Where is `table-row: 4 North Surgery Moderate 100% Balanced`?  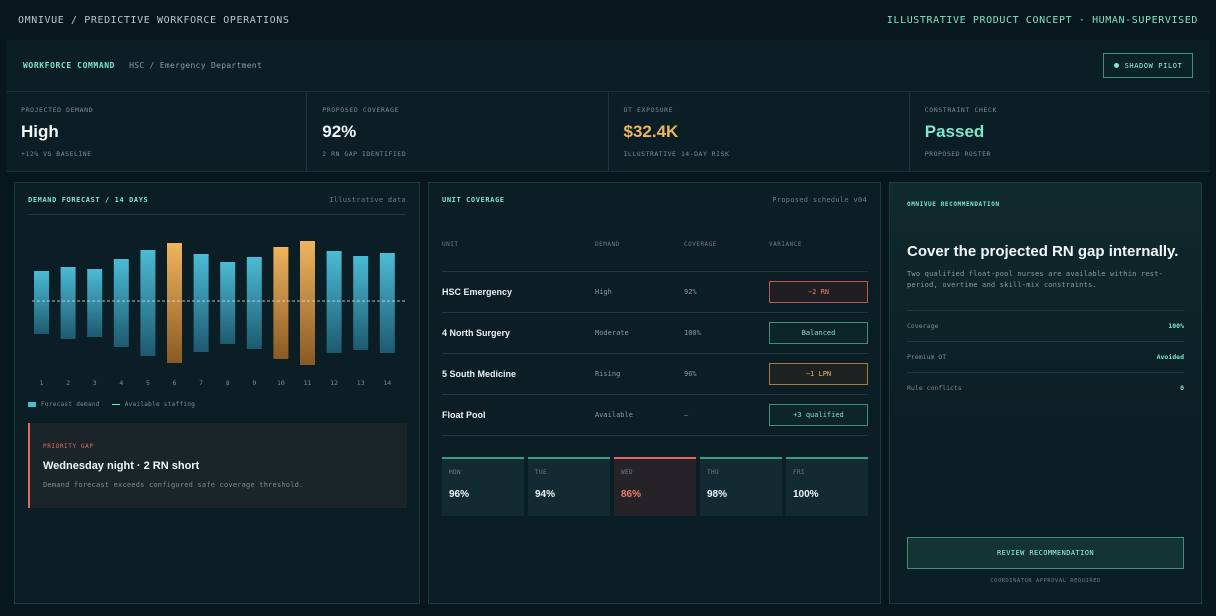
table-row: 4 North Surgery Moderate 100% Balanced is located at coordinates (655, 333).